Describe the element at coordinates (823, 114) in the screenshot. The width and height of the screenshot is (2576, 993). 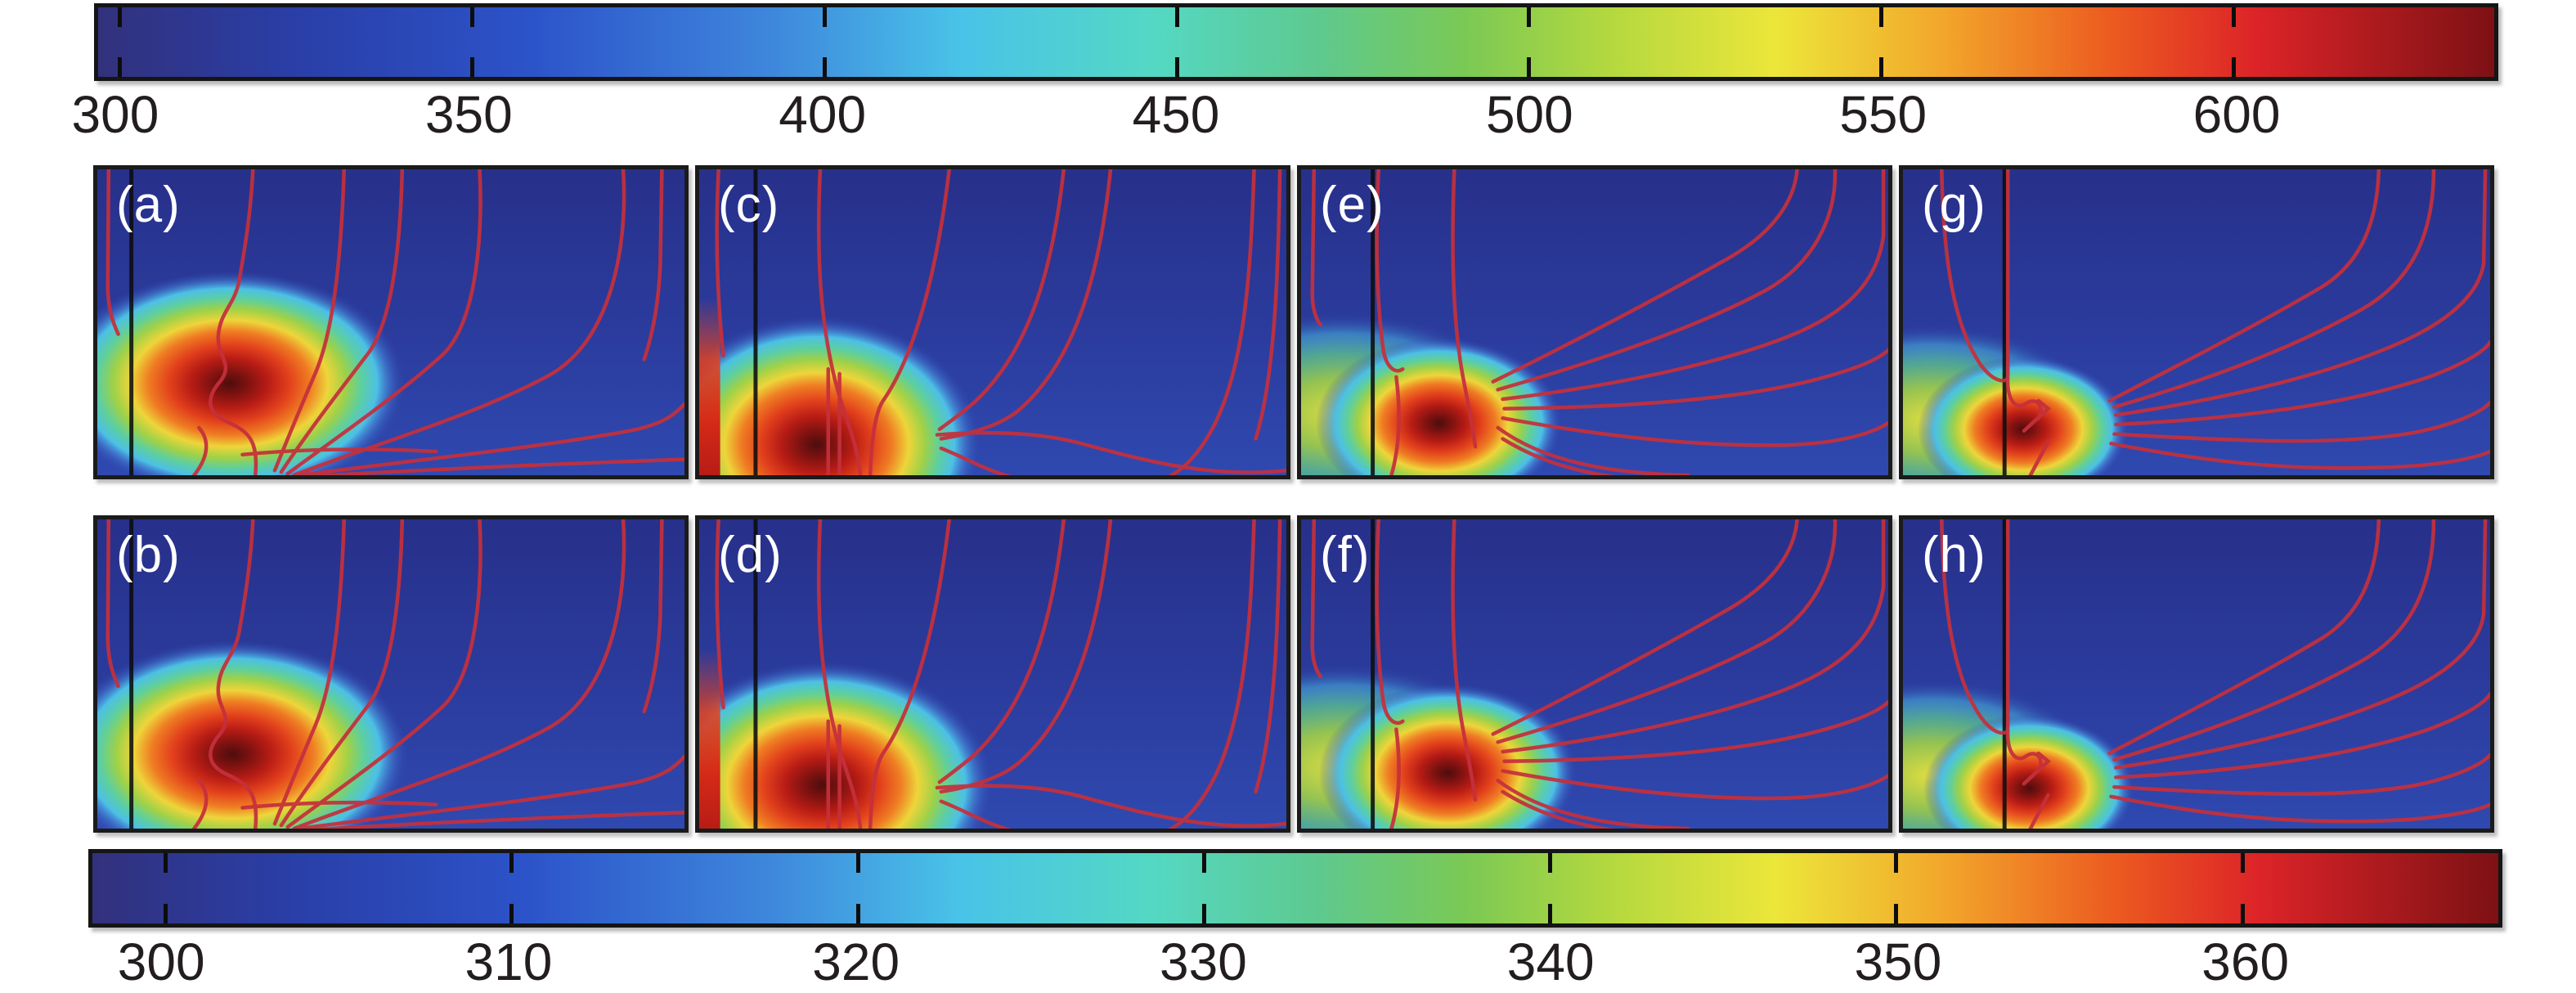
I see `colorbar-top-tick-label: 400` at that location.